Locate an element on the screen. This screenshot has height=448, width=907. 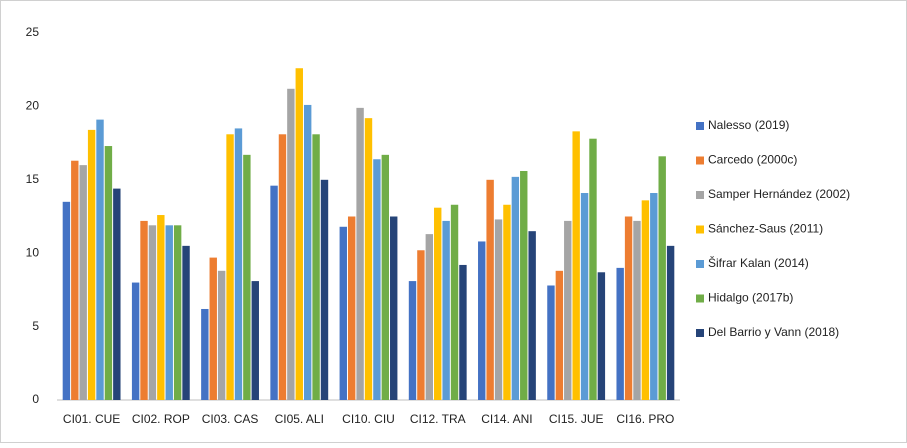
x-tick-label: CI15. JUE is located at coordinates (576, 419).